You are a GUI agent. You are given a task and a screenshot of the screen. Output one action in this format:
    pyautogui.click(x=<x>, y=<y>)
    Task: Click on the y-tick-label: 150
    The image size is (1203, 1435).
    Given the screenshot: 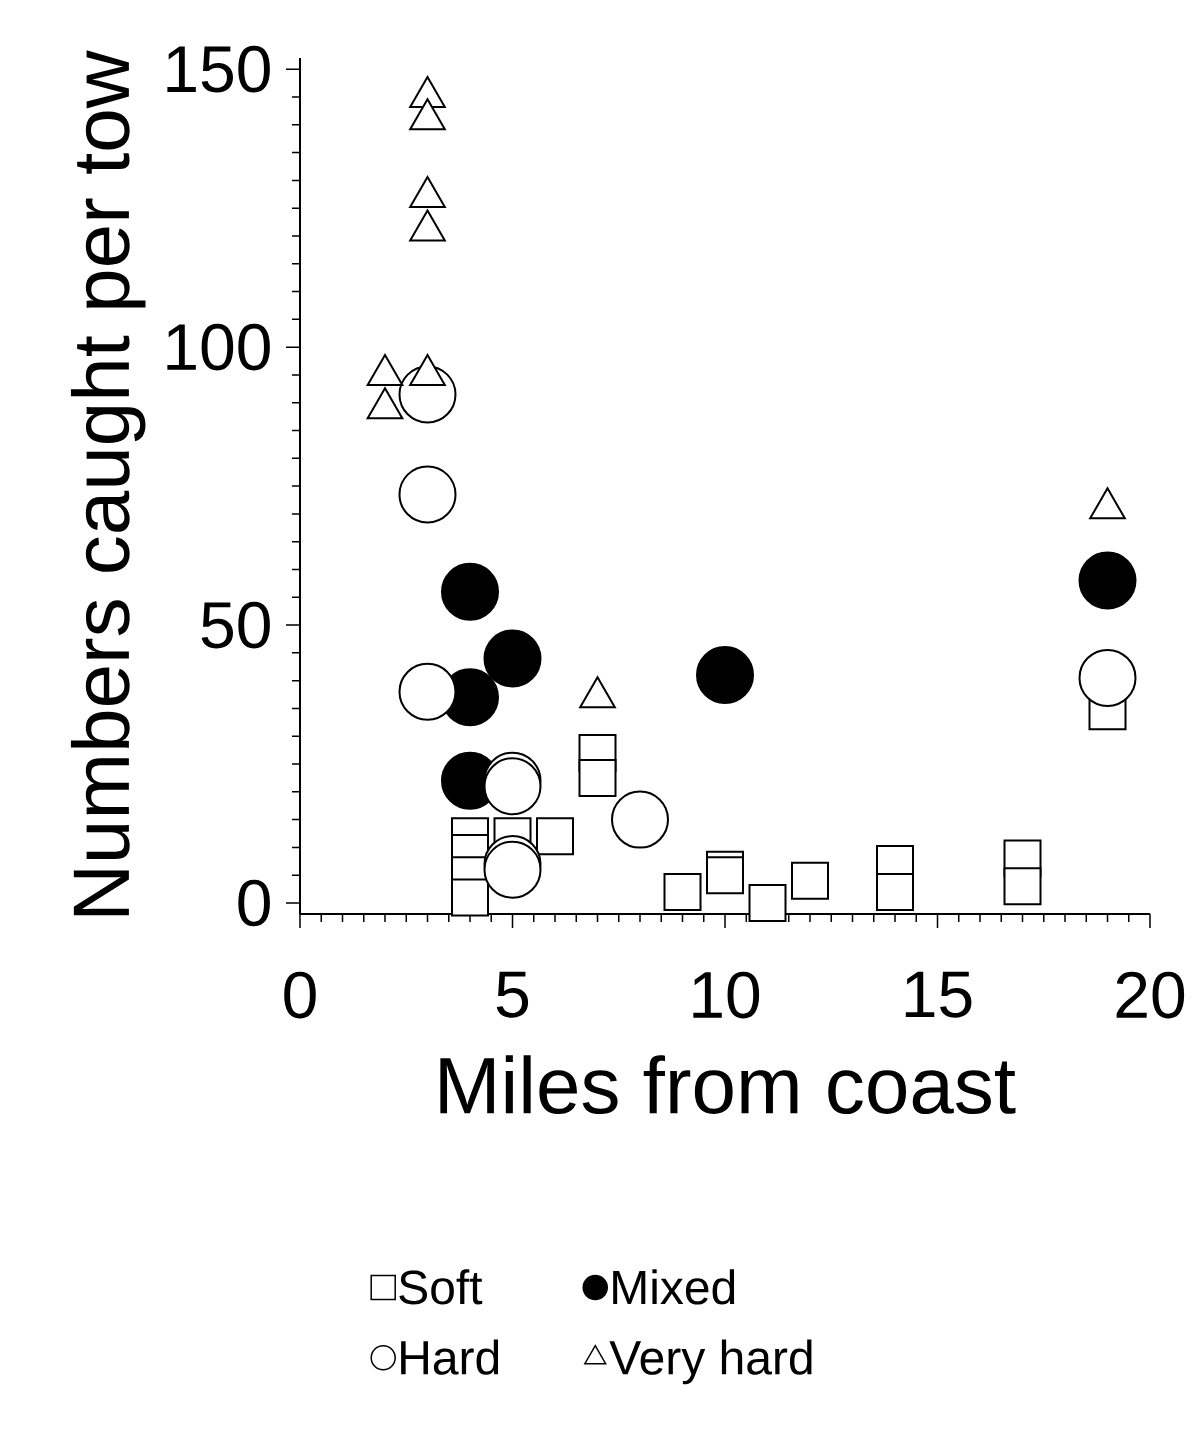 What is the action you would take?
    pyautogui.click(x=218, y=69)
    